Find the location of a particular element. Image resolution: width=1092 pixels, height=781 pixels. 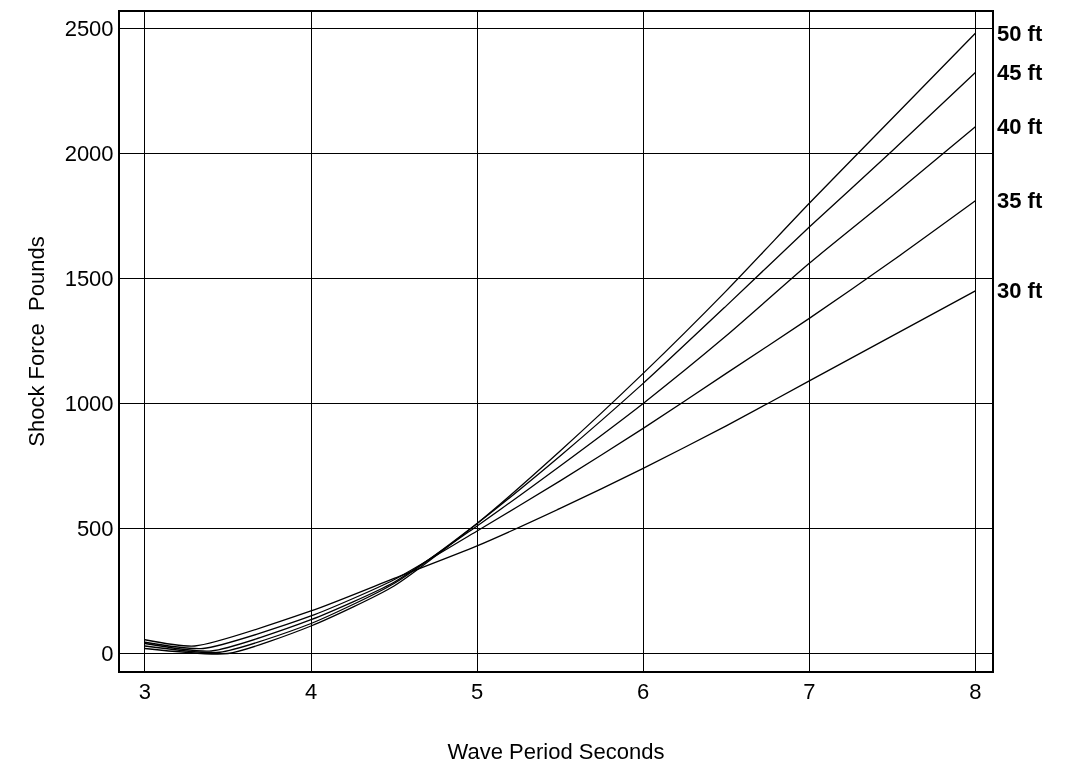

y-tick-label: 2500 is located at coordinates (89, 28).